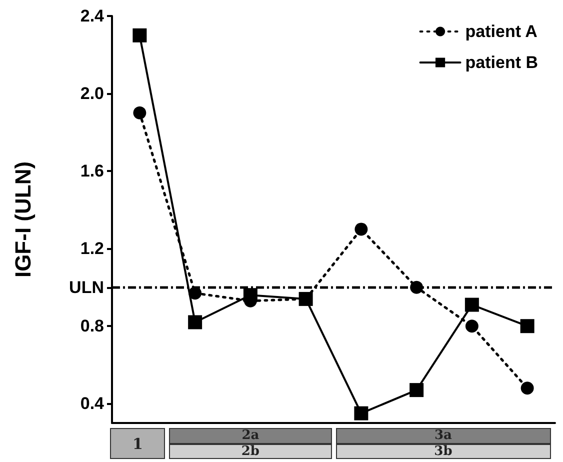 The width and height of the screenshot is (563, 462). What do you see at coordinates (92, 326) in the screenshot?
I see `y-tick-label: 0.8` at bounding box center [92, 326].